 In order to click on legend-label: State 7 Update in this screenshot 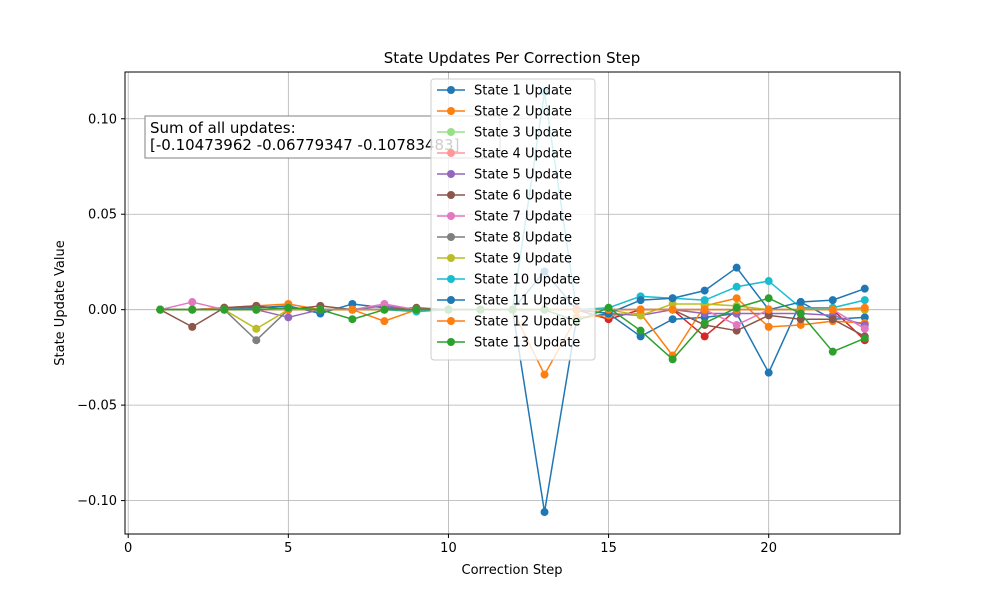, I will do `click(523, 217)`.